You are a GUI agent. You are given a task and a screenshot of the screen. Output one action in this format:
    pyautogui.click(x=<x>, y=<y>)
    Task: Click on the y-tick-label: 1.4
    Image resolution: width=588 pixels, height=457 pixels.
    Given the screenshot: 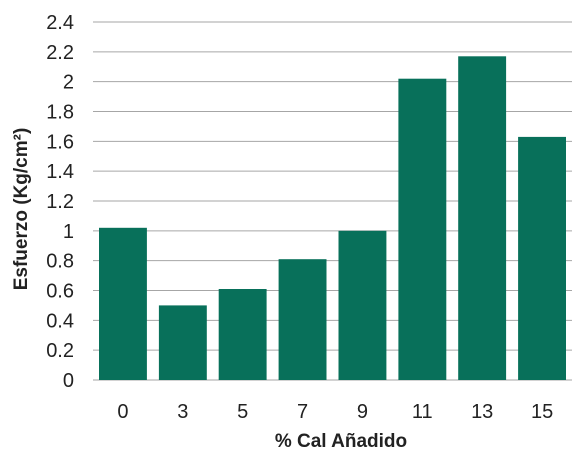 What is the action you would take?
    pyautogui.click(x=60, y=172)
    